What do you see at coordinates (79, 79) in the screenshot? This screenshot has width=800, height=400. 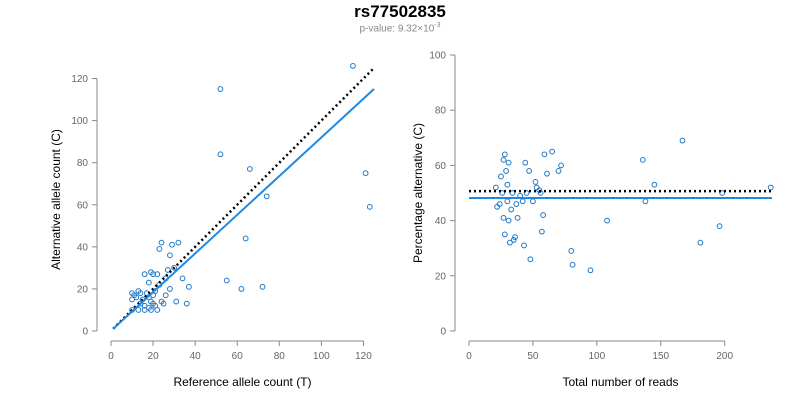 I see `left-y-tick-label: 120` at bounding box center [79, 79].